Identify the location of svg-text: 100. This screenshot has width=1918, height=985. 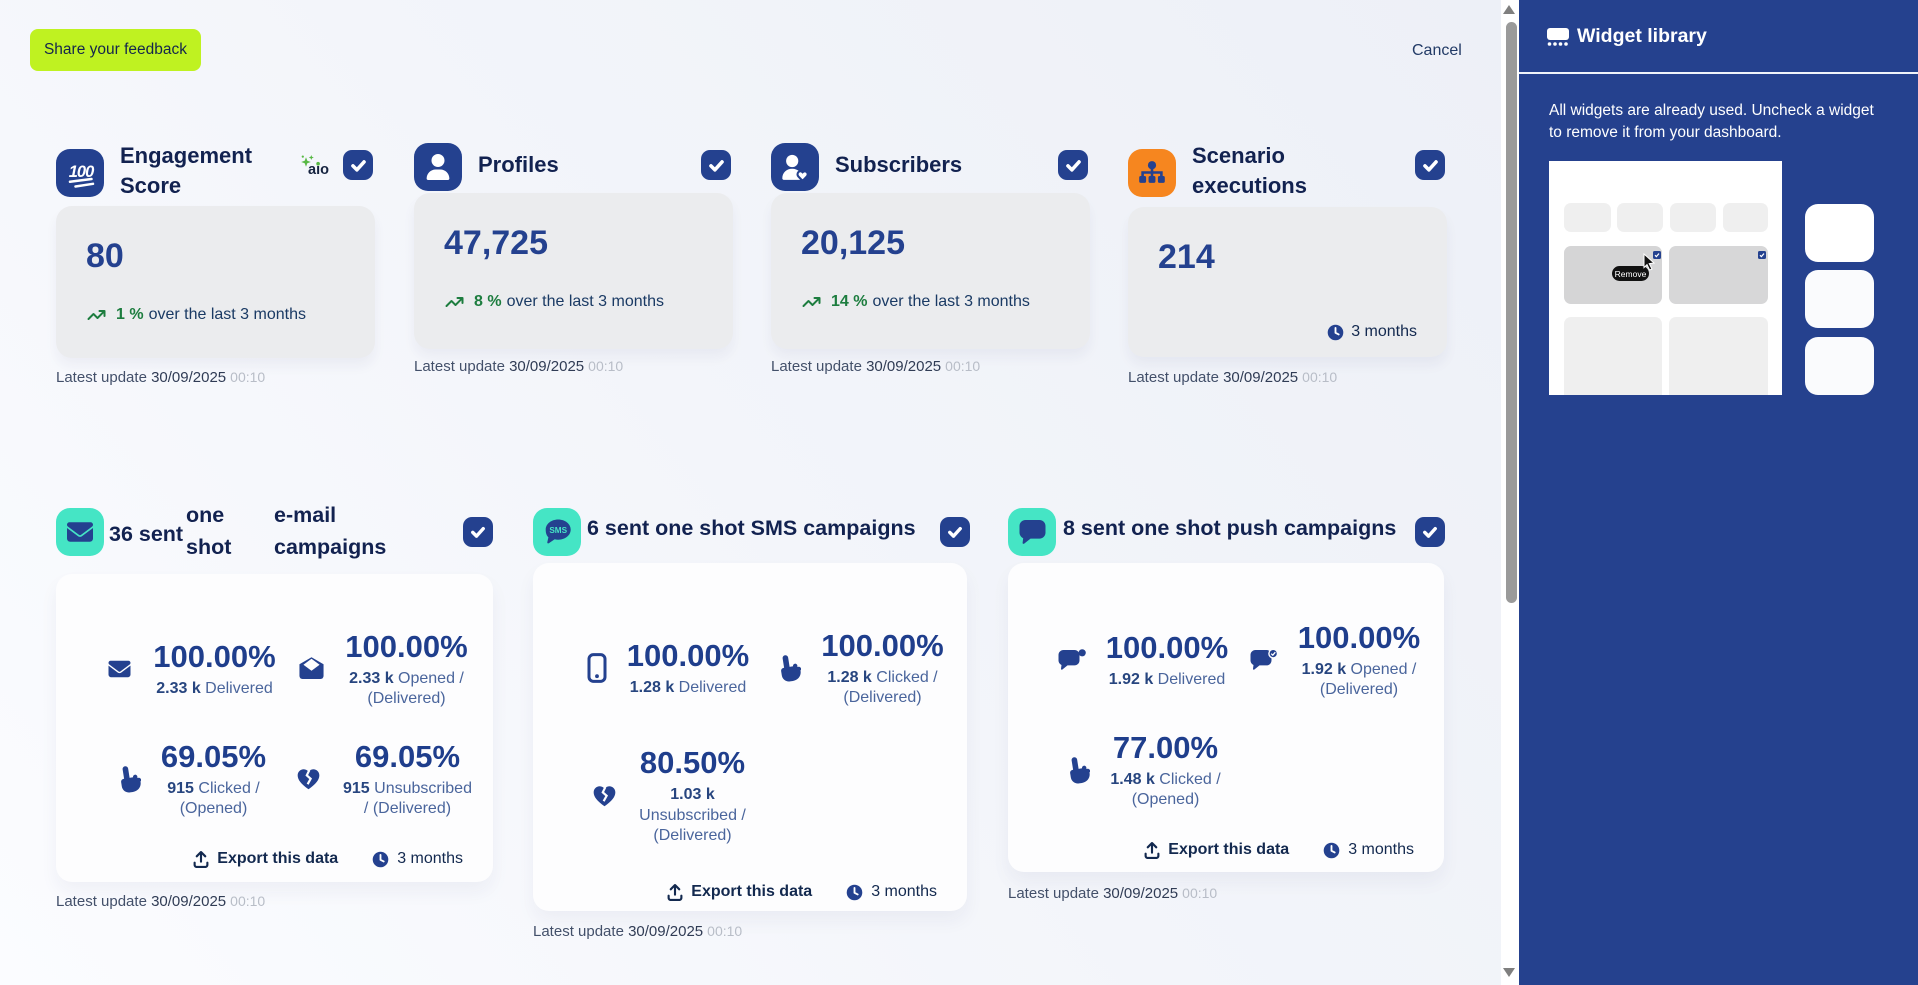
(82, 172).